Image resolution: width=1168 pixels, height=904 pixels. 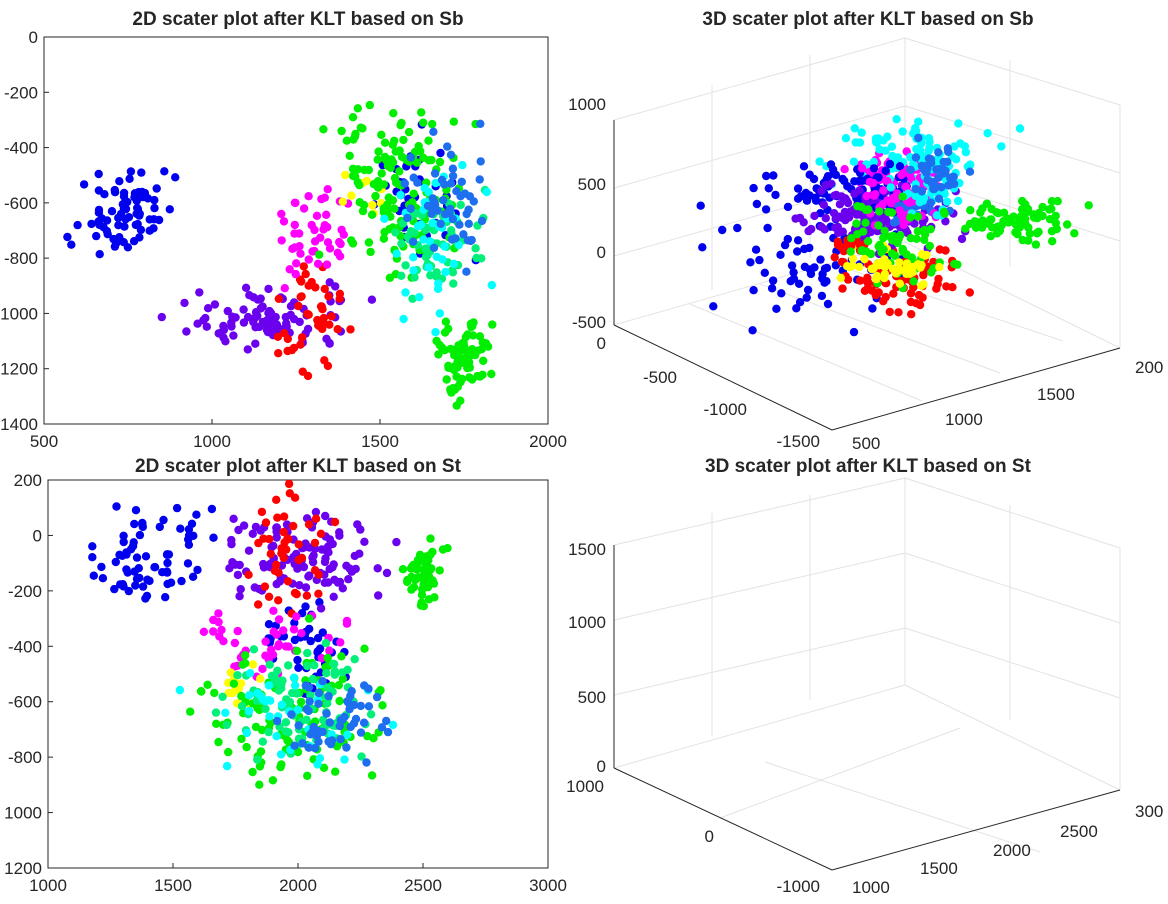 I want to click on x-tick-label: 2000, so click(x=548, y=441).